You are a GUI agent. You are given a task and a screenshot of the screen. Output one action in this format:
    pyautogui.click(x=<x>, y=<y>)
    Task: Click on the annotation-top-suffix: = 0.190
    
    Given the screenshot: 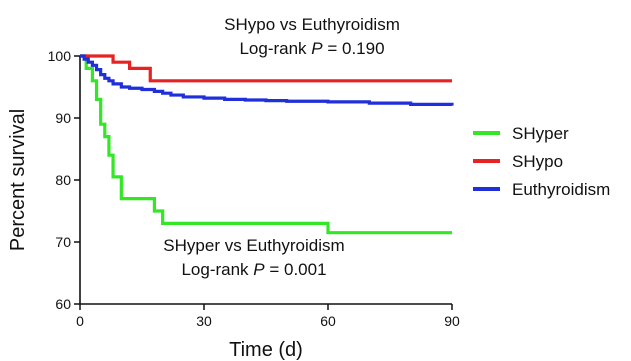 What is the action you would take?
    pyautogui.click(x=354, y=48)
    